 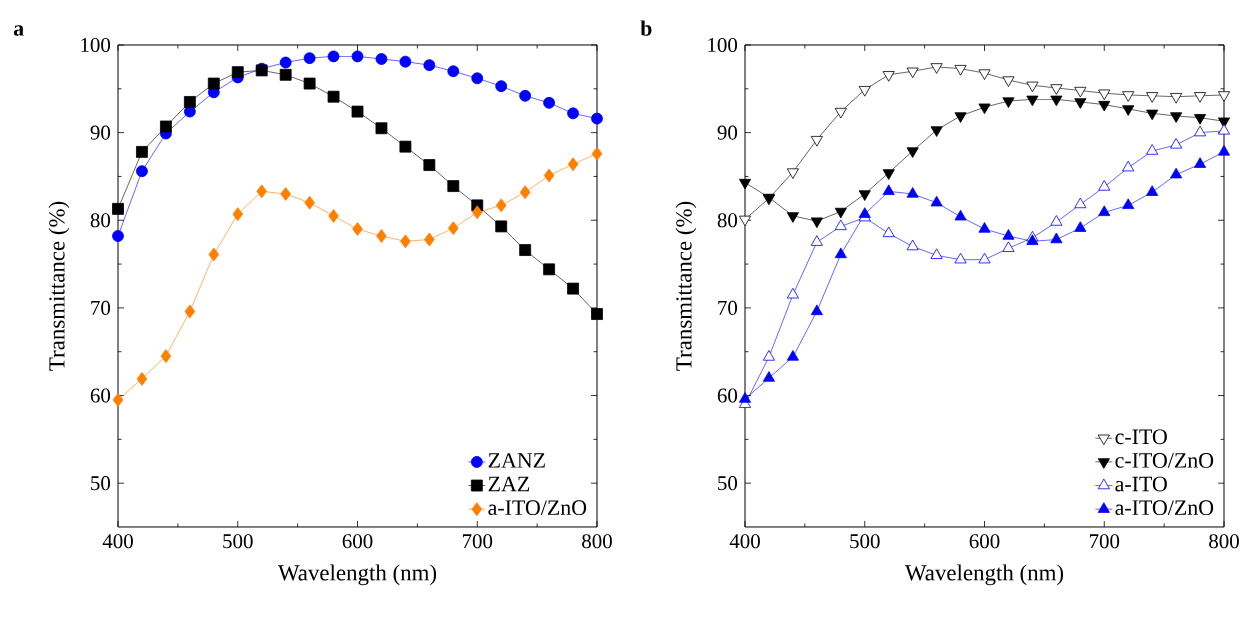 What do you see at coordinates (1141, 484) in the screenshot?
I see `legend-label: a-ITO` at bounding box center [1141, 484].